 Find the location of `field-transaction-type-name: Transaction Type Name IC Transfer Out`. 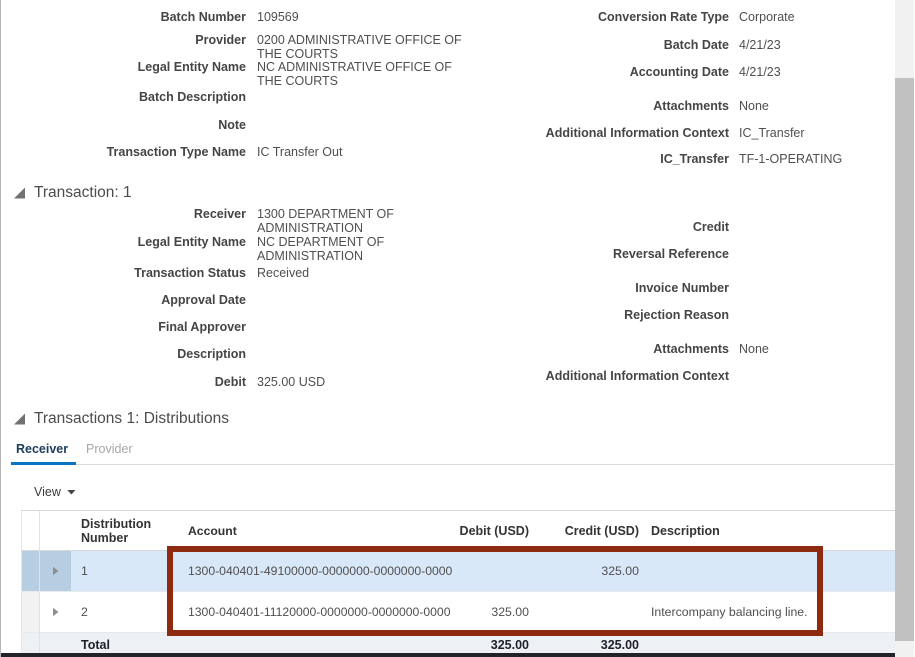

field-transaction-type-name: Transaction Type Name IC Transfer Out is located at coordinates (236, 152).